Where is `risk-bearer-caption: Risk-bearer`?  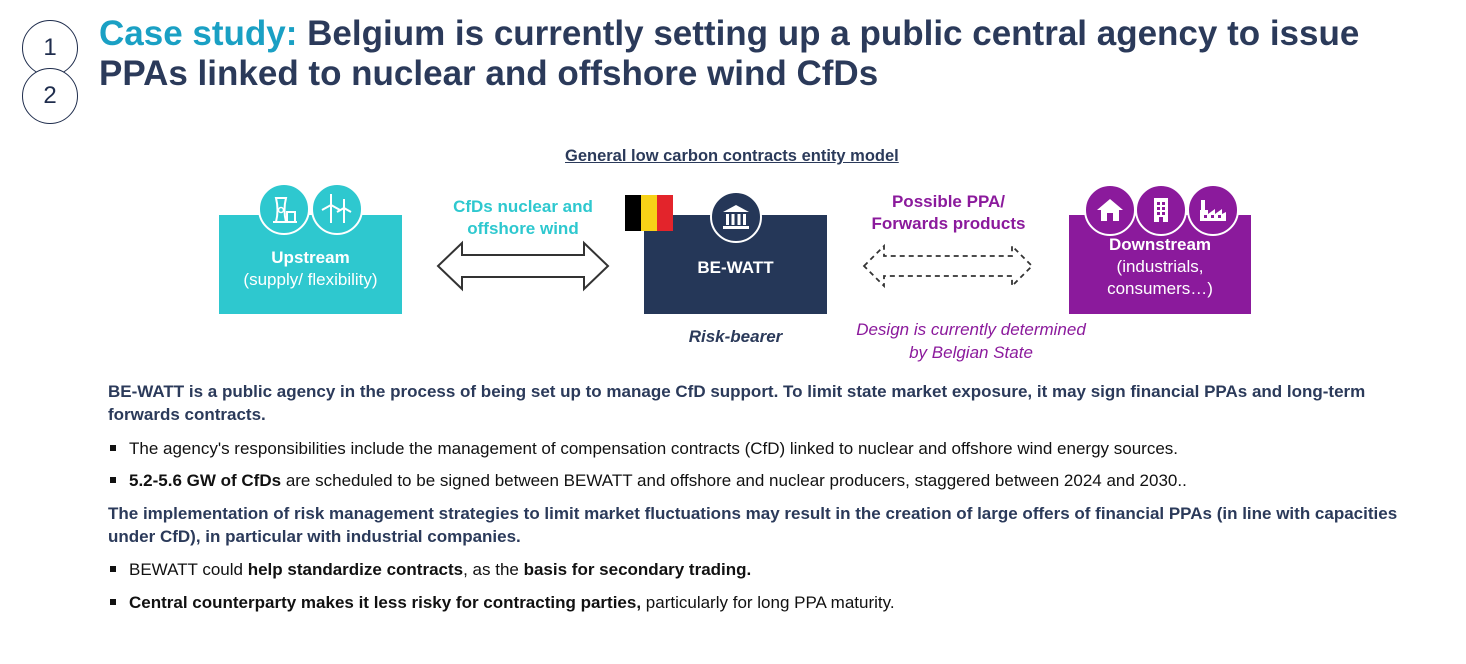 risk-bearer-caption: Risk-bearer is located at coordinates (735, 336).